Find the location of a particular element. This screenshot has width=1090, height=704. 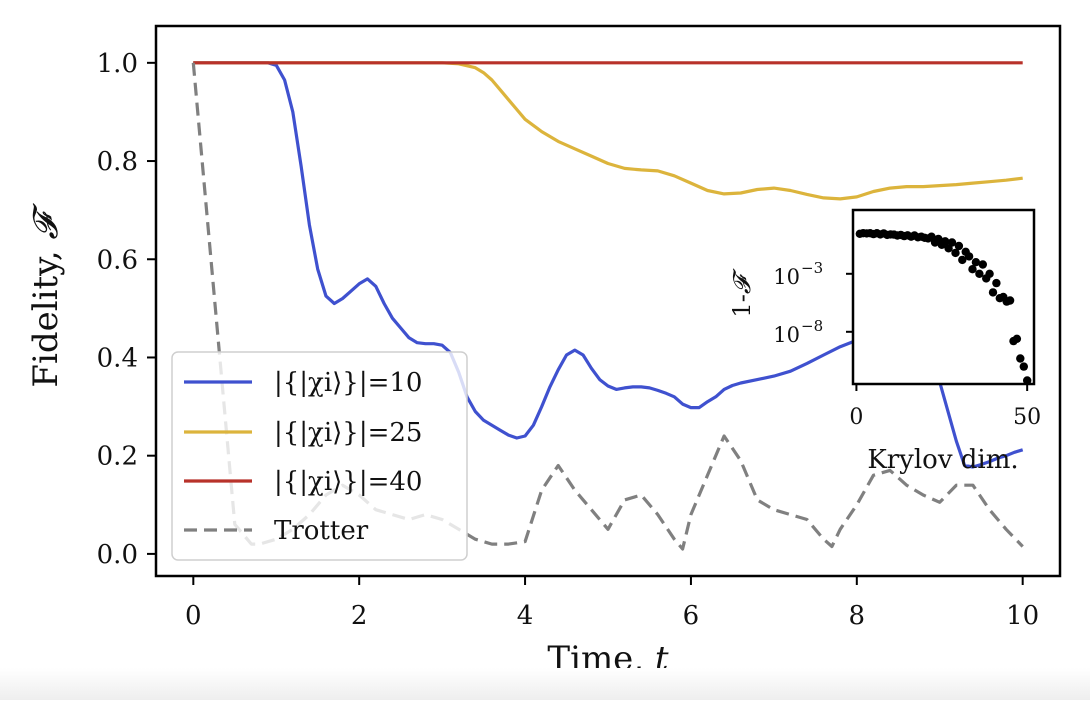

main-x-ticks: 0 2 4 6 8 10 is located at coordinates (612, 603).